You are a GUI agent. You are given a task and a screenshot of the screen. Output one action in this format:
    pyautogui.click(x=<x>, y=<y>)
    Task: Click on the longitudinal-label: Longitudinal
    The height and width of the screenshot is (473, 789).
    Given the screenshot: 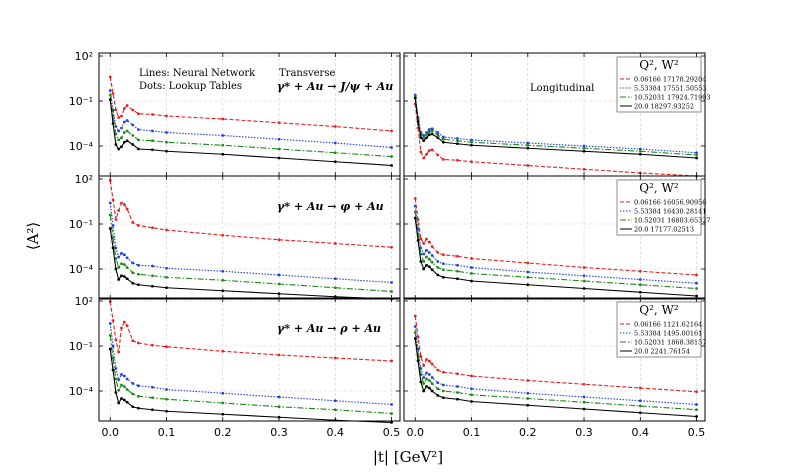 What is the action you would take?
    pyautogui.click(x=562, y=88)
    